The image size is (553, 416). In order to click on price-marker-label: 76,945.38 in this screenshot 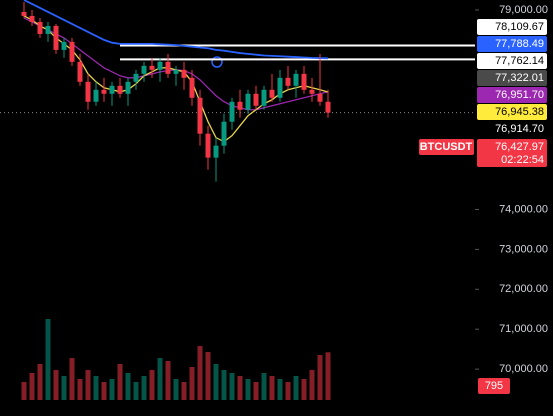, I will do `click(519, 112)`.